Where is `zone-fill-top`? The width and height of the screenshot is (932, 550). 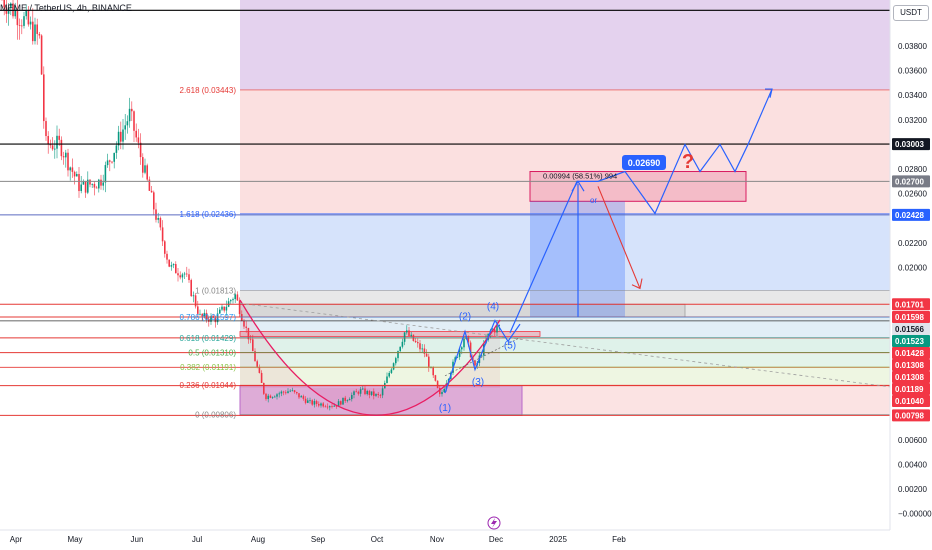
zone-fill-top is located at coordinates (565, 45).